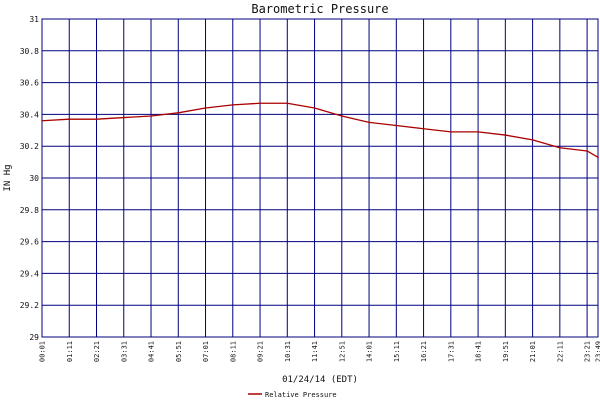  Describe the element at coordinates (206, 351) in the screenshot. I see `x-tick-label: 07:01` at that location.